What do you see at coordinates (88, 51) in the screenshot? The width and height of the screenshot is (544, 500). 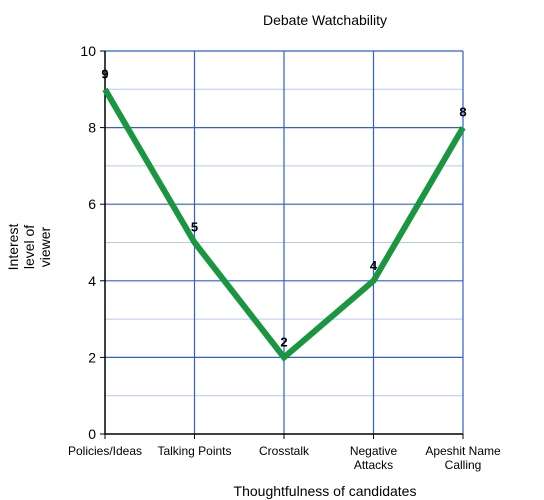 I see `y-tick-label: 10` at bounding box center [88, 51].